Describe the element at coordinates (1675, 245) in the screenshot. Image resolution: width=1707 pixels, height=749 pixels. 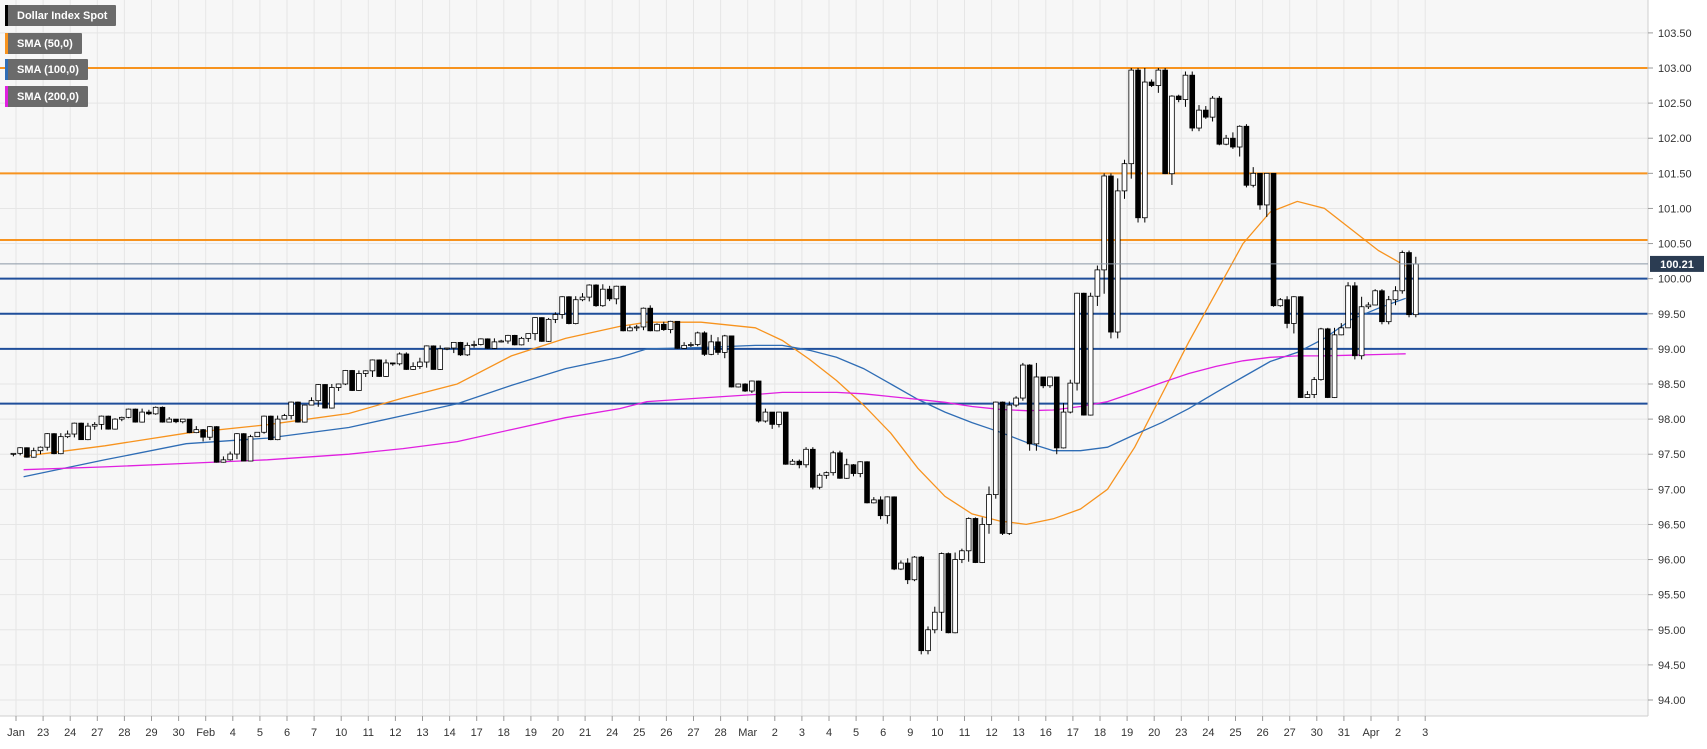
I see `y-tick-label: 100.50` at that location.